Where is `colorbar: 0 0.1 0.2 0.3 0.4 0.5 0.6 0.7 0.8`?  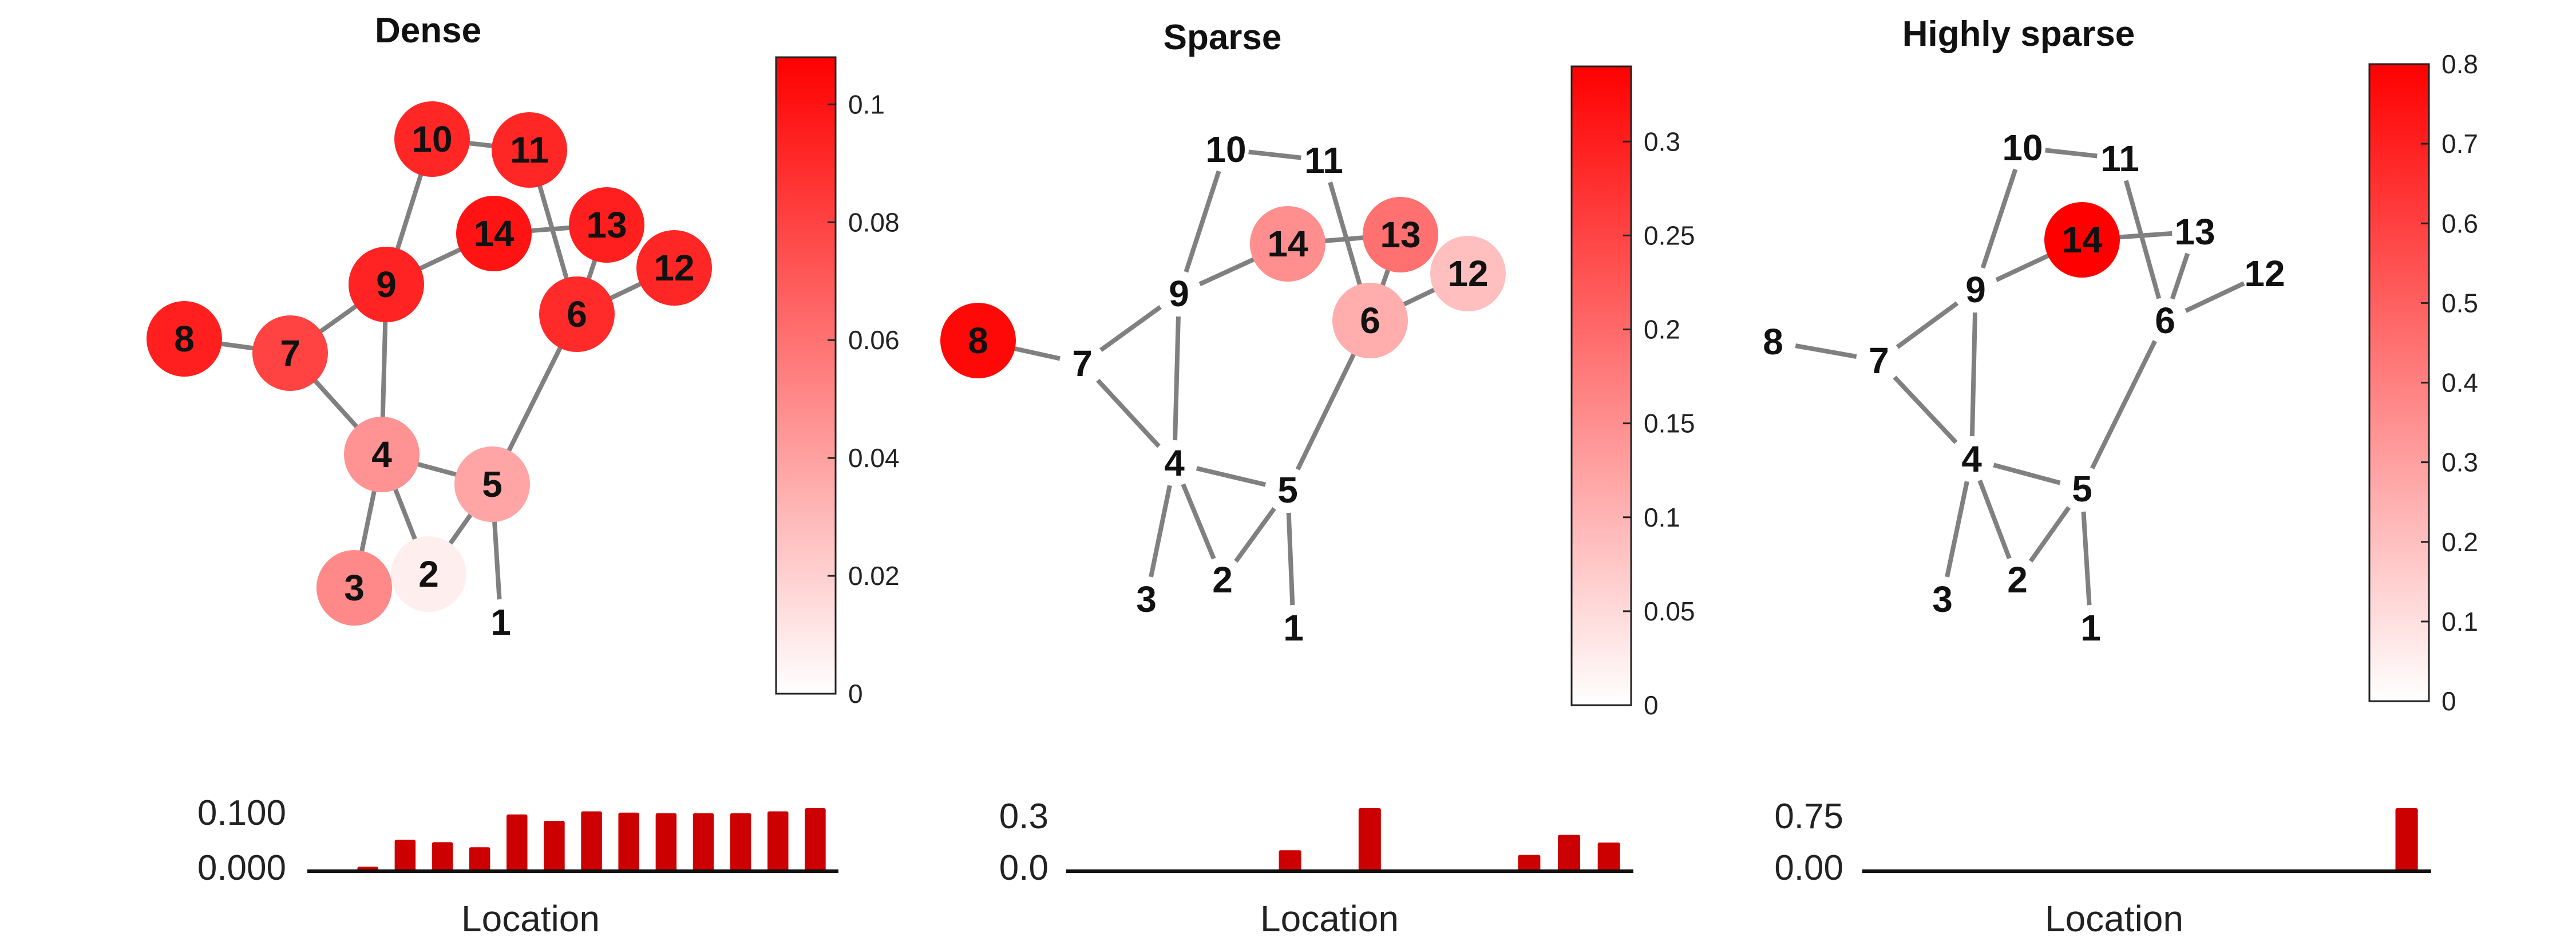
colorbar: 0 0.1 0.2 0.3 0.4 0.5 0.6 0.7 0.8 is located at coordinates (2423, 382).